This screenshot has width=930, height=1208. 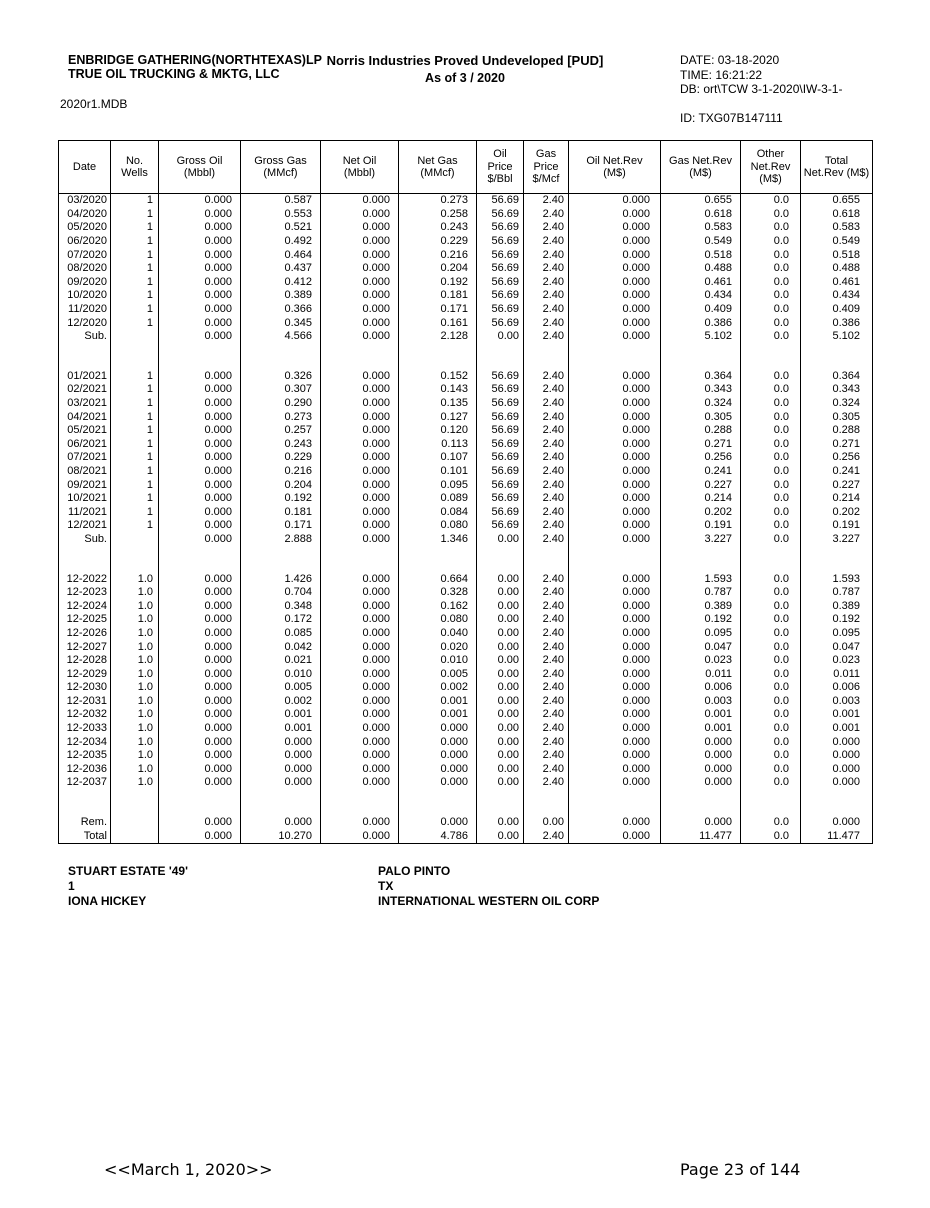 I want to click on value-cell: 1.346, so click(x=437, y=539).